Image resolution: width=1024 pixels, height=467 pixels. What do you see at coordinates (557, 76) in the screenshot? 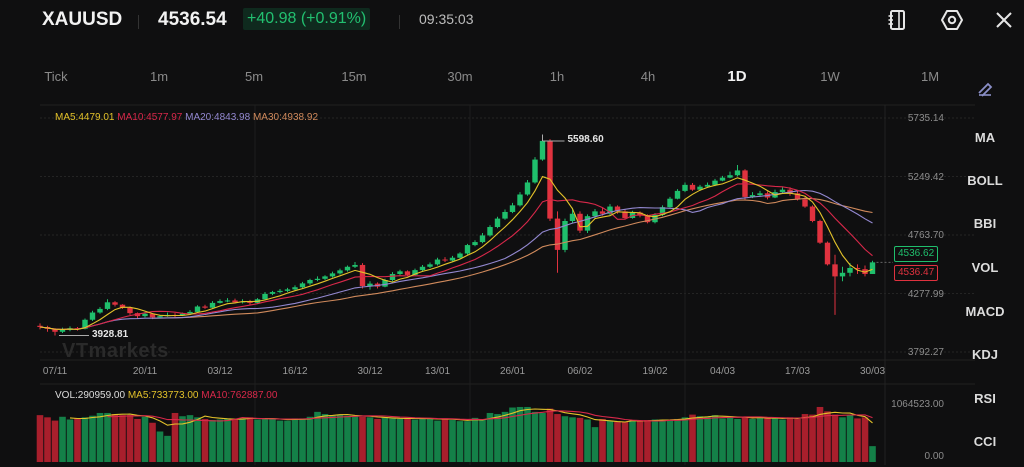
I see `timeframe-tab-1h: 1h` at bounding box center [557, 76].